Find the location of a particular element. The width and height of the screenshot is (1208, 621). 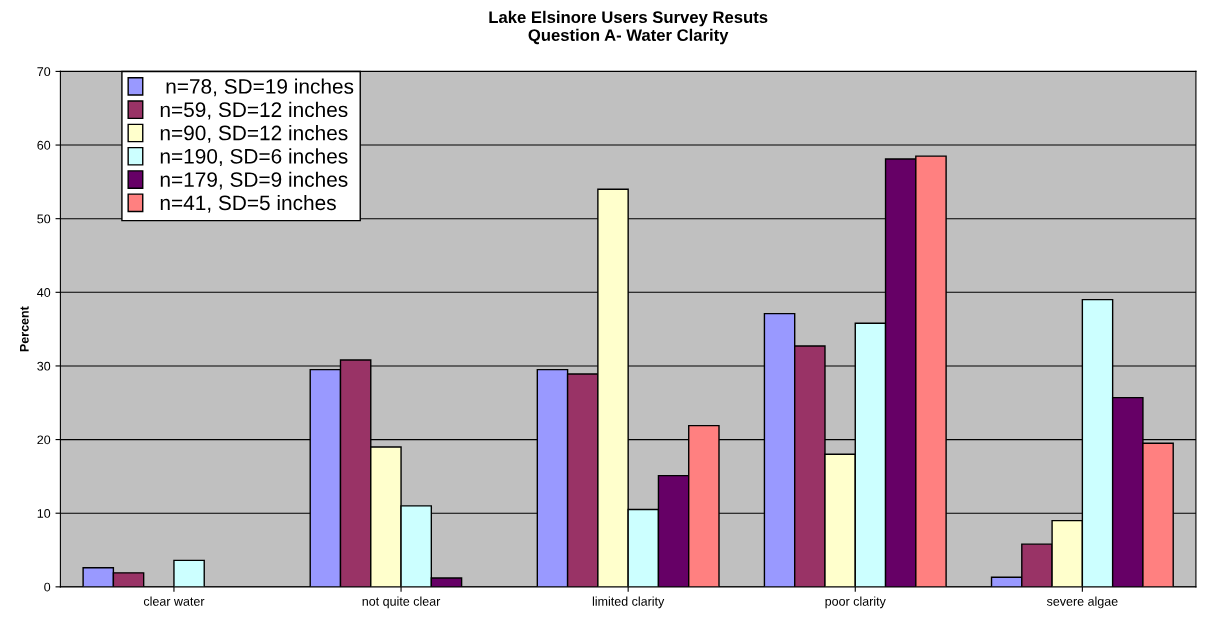

x-tick-label: not quite clear is located at coordinates (401, 602).